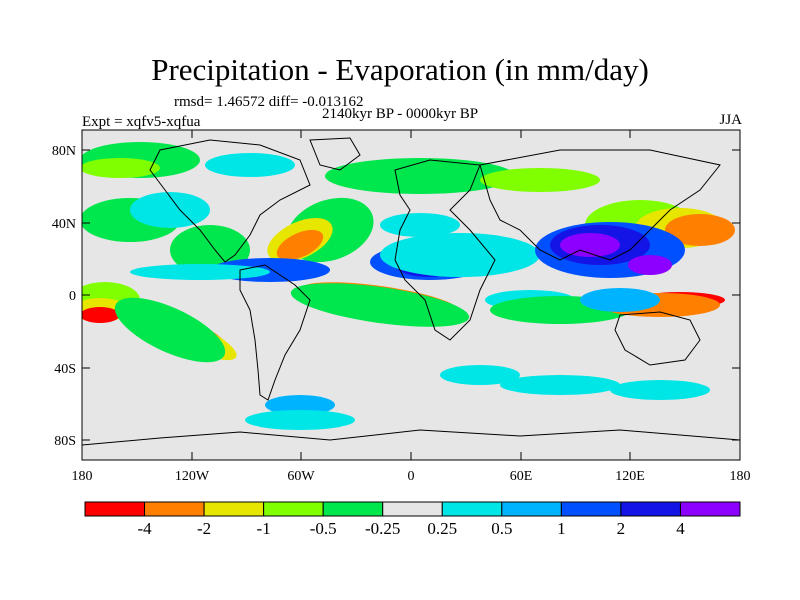  Describe the element at coordinates (380, 305) in the screenshot. I see `eq-atl-green` at that location.